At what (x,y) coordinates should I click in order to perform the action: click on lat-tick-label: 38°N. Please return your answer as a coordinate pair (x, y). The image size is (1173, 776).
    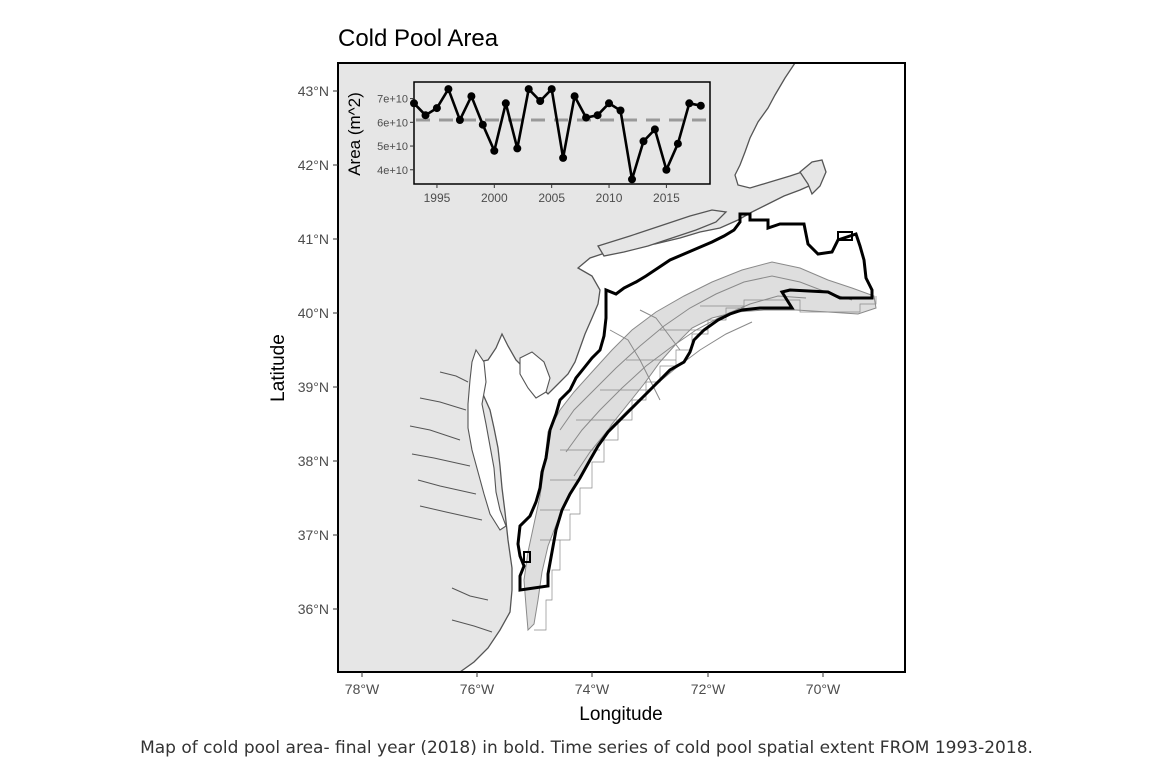
    Looking at the image, I should click on (313, 461).